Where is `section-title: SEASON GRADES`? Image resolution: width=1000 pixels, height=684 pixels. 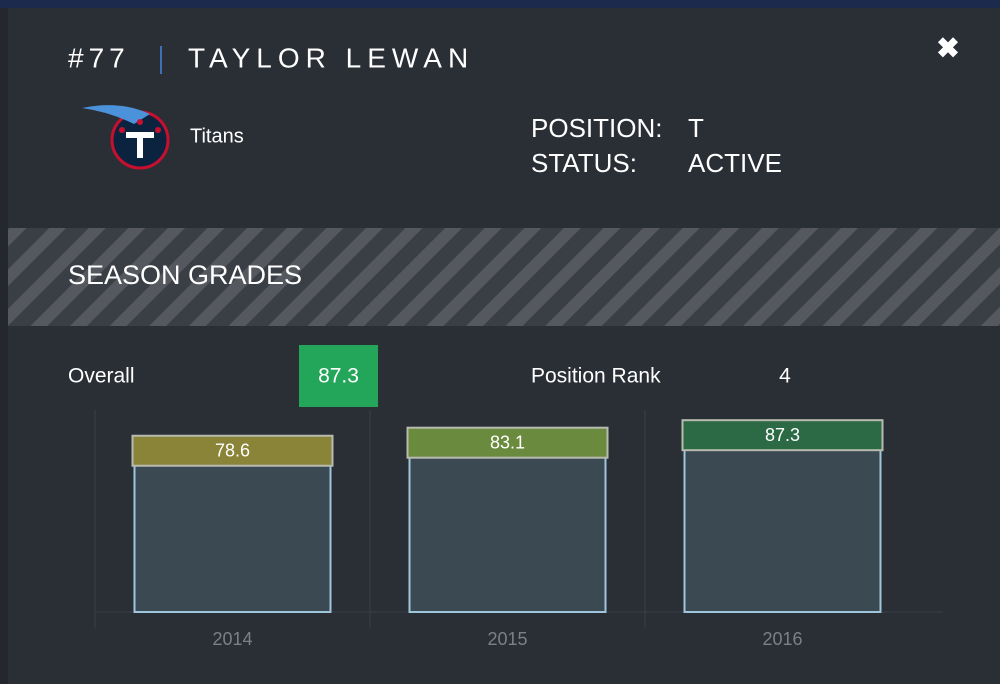 section-title: SEASON GRADES is located at coordinates (185, 275).